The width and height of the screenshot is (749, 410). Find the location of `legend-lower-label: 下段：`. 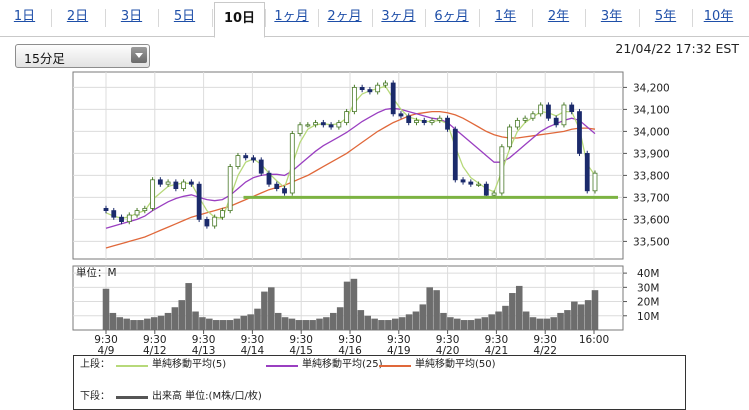

legend-lower-label: 下段： is located at coordinates (95, 396).